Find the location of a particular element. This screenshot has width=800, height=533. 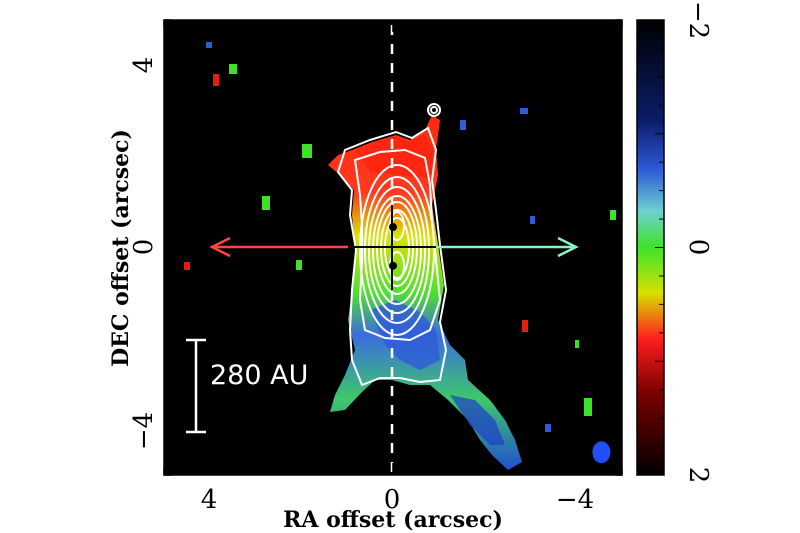

scale-bar is located at coordinates (196, 386).